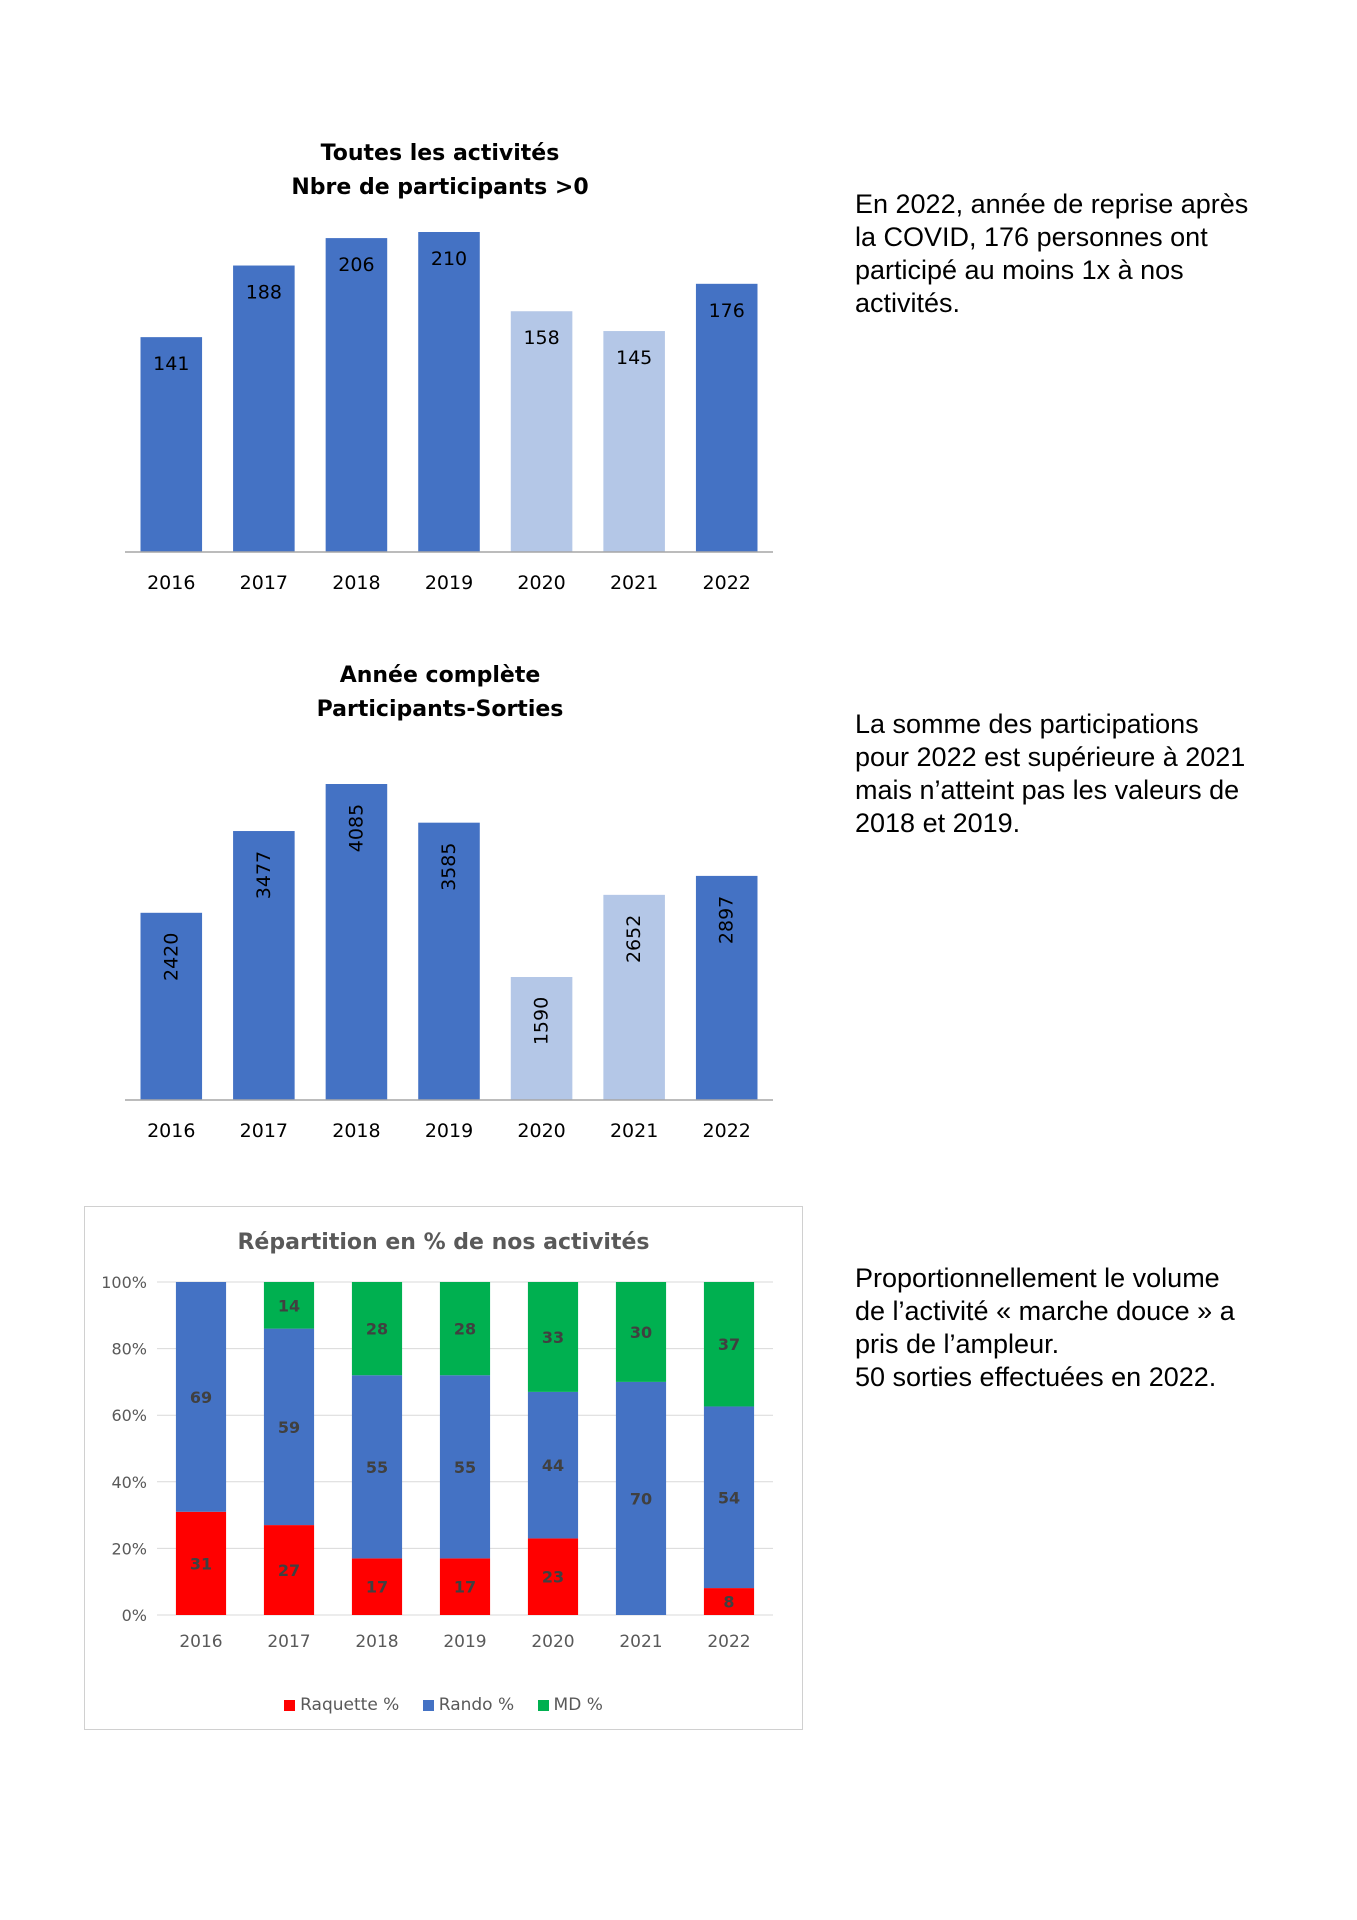  I want to click on legend-item-md: MD %, so click(570, 1705).